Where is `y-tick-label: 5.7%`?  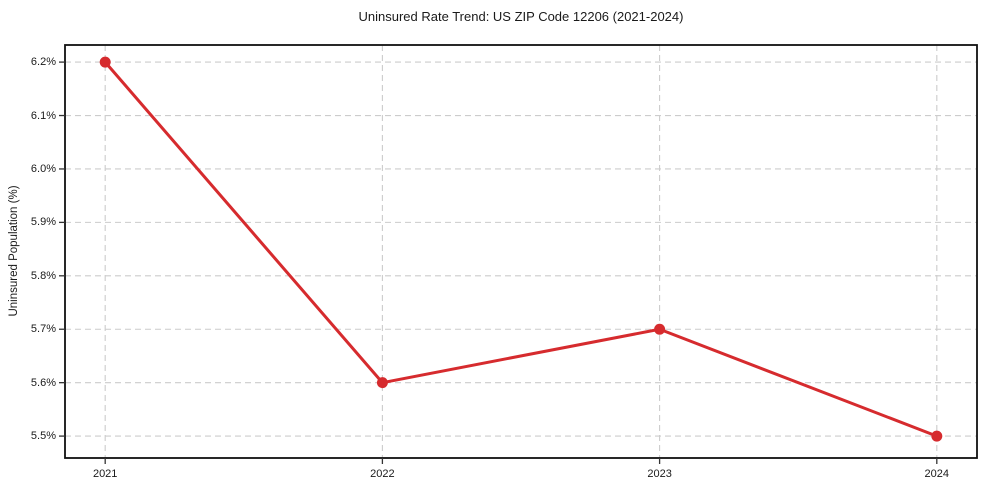
y-tick-label: 5.7% is located at coordinates (43, 329).